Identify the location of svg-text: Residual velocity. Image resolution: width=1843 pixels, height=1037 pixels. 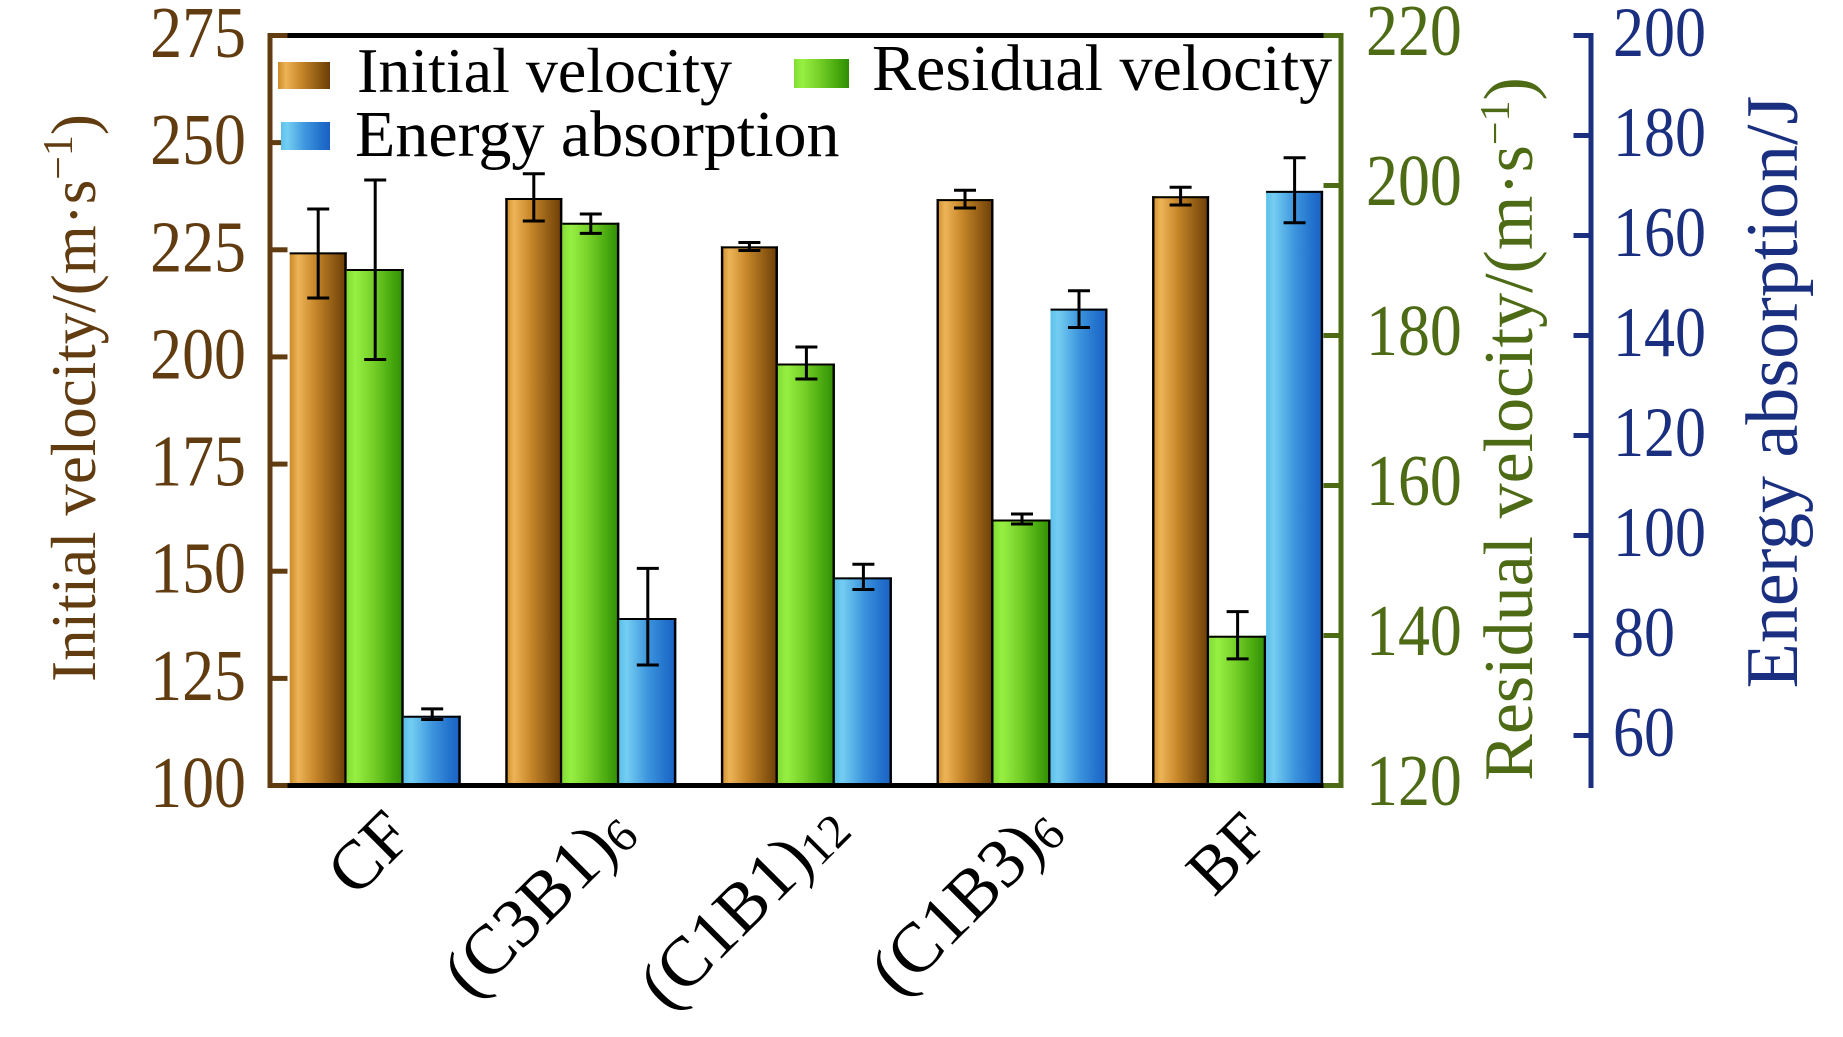
(1102, 68).